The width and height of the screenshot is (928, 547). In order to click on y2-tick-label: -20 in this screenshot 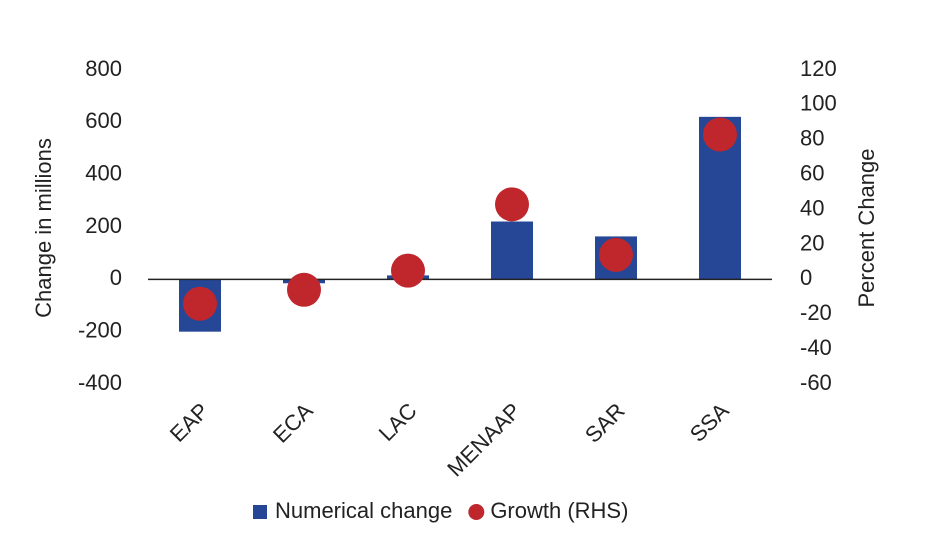, I will do `click(816, 312)`.